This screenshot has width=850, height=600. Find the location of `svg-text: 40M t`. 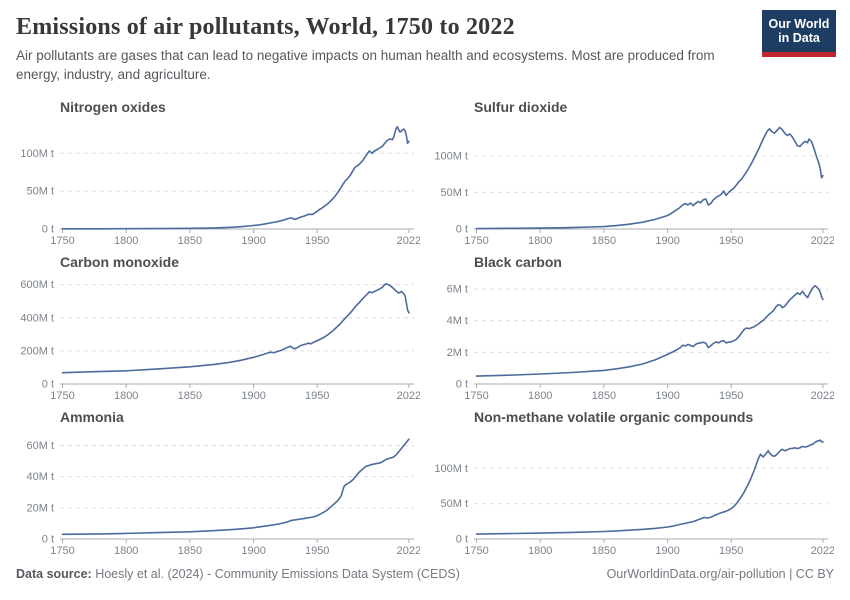

svg-text: 40M t is located at coordinates (40, 477).